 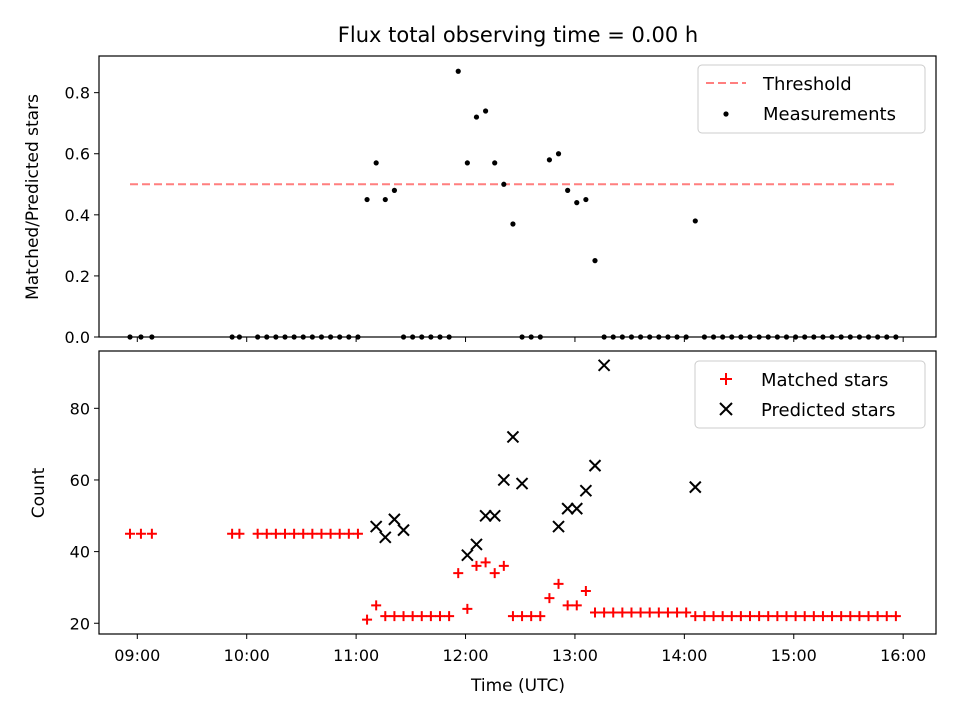 I want to click on top-y-tick-label: 0.2, so click(x=77, y=276).